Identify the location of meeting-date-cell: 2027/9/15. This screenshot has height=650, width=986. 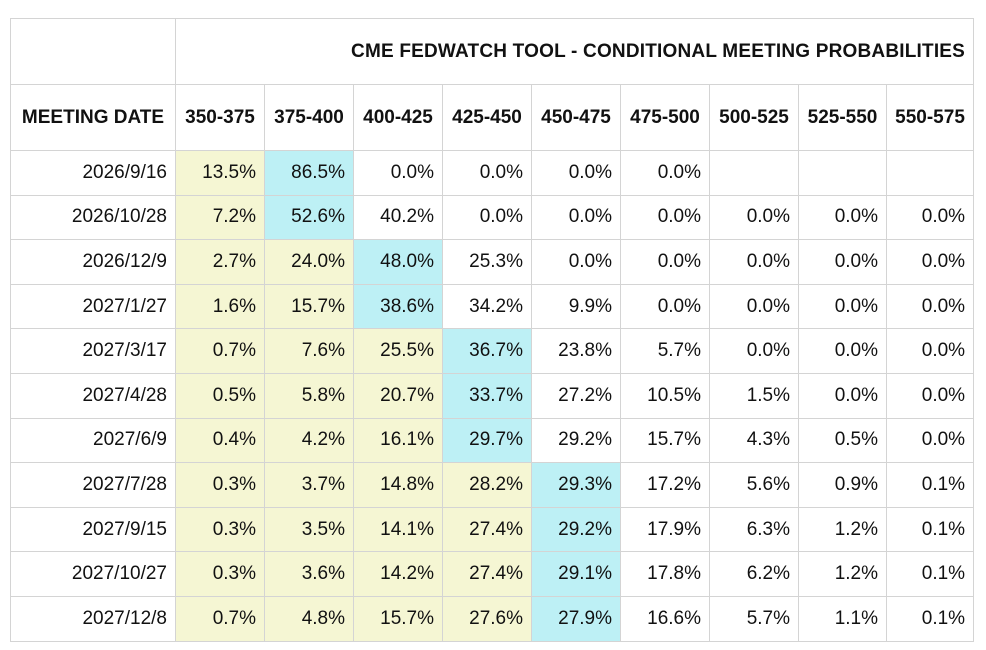
(93, 529).